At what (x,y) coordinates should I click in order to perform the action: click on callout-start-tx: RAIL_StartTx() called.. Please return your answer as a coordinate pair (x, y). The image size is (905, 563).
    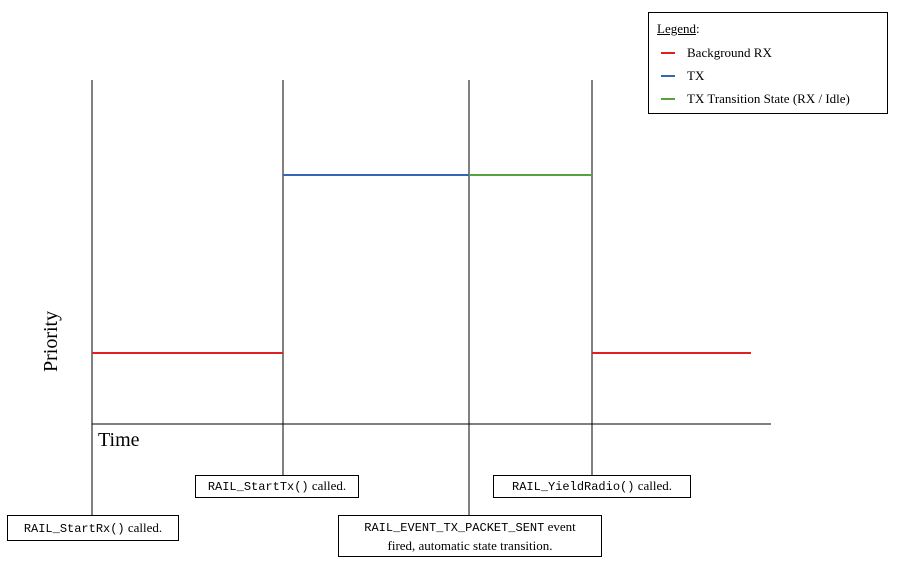
    Looking at the image, I should click on (277, 486).